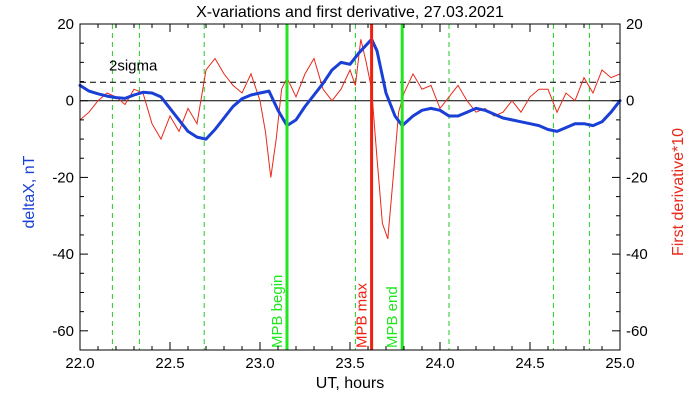  What do you see at coordinates (79, 363) in the screenshot?
I see `x-tick-label: 22.0` at bounding box center [79, 363].